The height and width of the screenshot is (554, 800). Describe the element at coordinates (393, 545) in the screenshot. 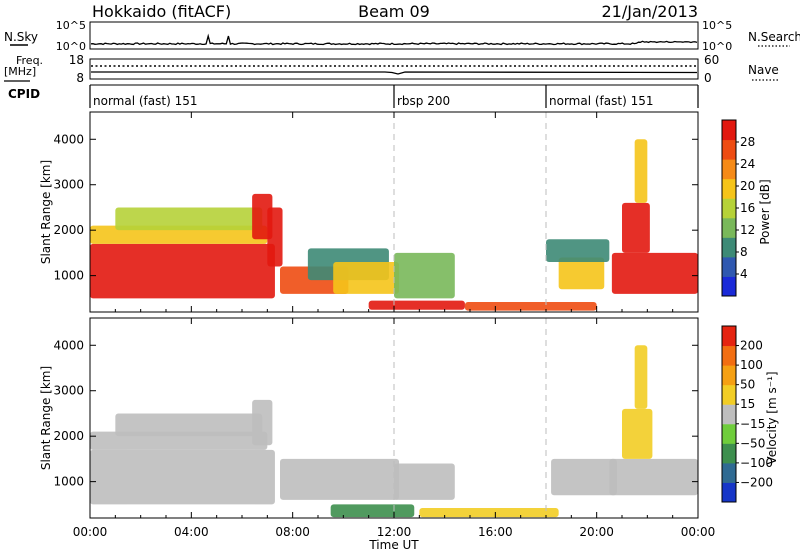

I see `x-axis-label: Time UT` at that location.